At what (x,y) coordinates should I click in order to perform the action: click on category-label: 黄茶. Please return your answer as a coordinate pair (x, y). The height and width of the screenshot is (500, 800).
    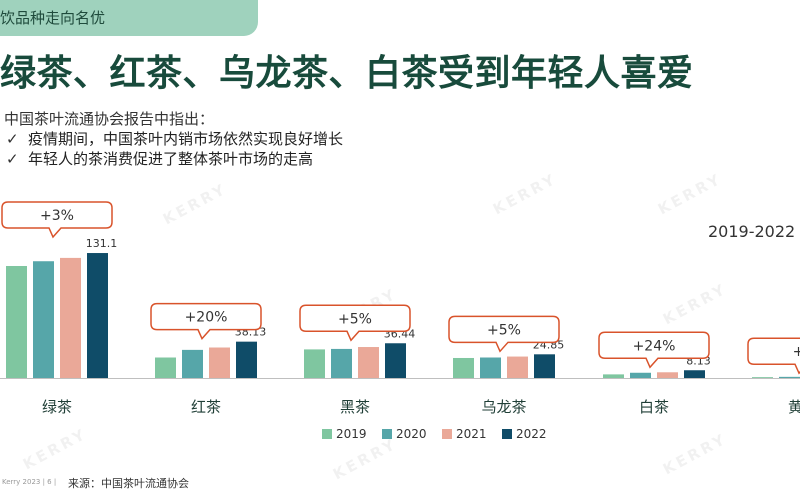
    Looking at the image, I should click on (794, 407).